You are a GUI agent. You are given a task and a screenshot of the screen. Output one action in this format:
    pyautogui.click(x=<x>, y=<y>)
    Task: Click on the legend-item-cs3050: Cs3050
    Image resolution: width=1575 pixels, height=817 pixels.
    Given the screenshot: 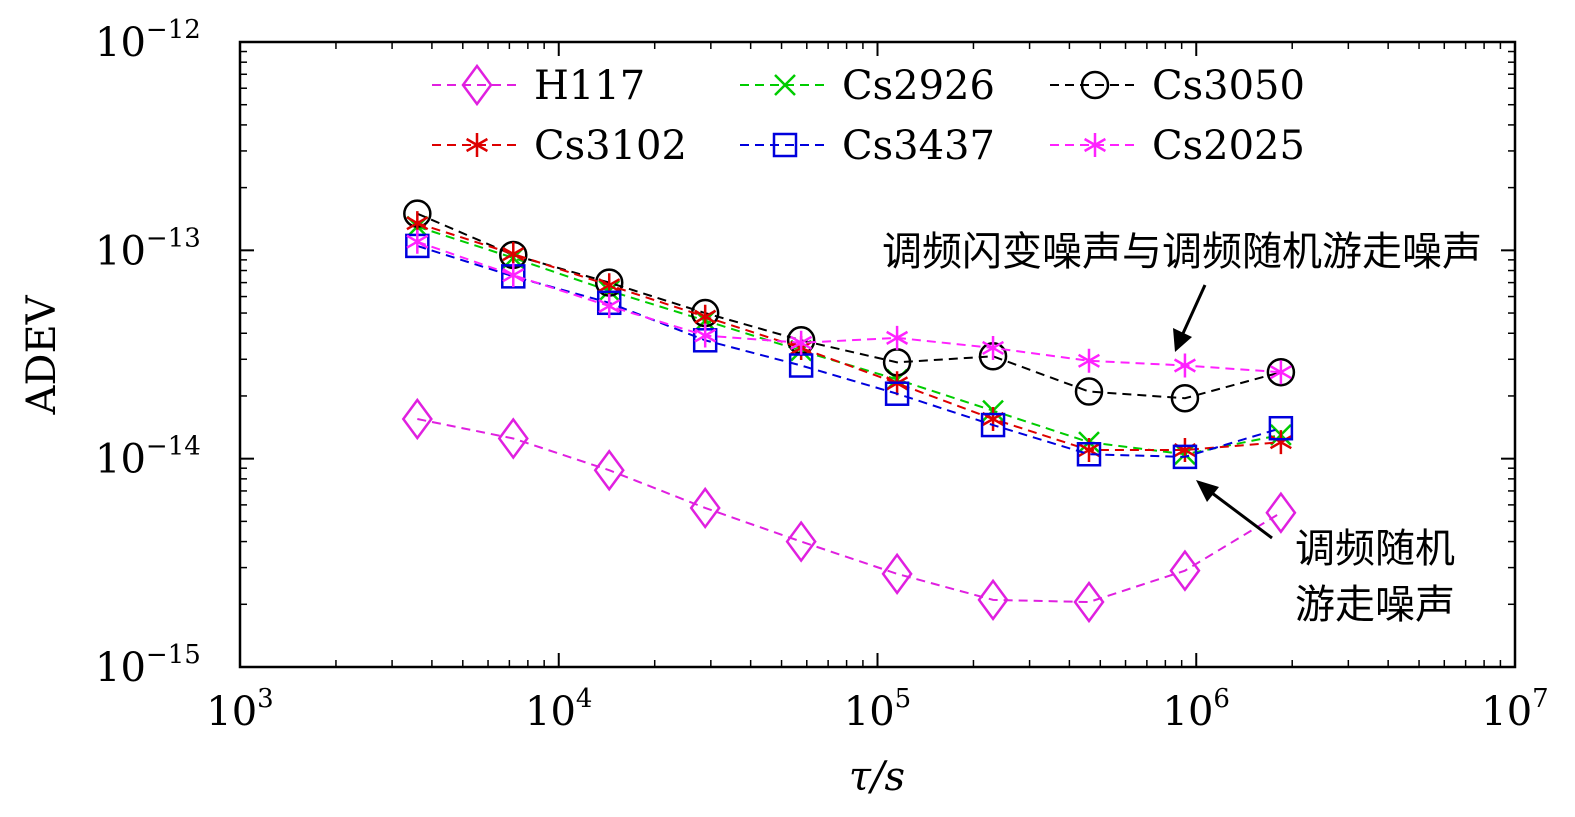 What is the action you would take?
    pyautogui.click(x=1177, y=86)
    